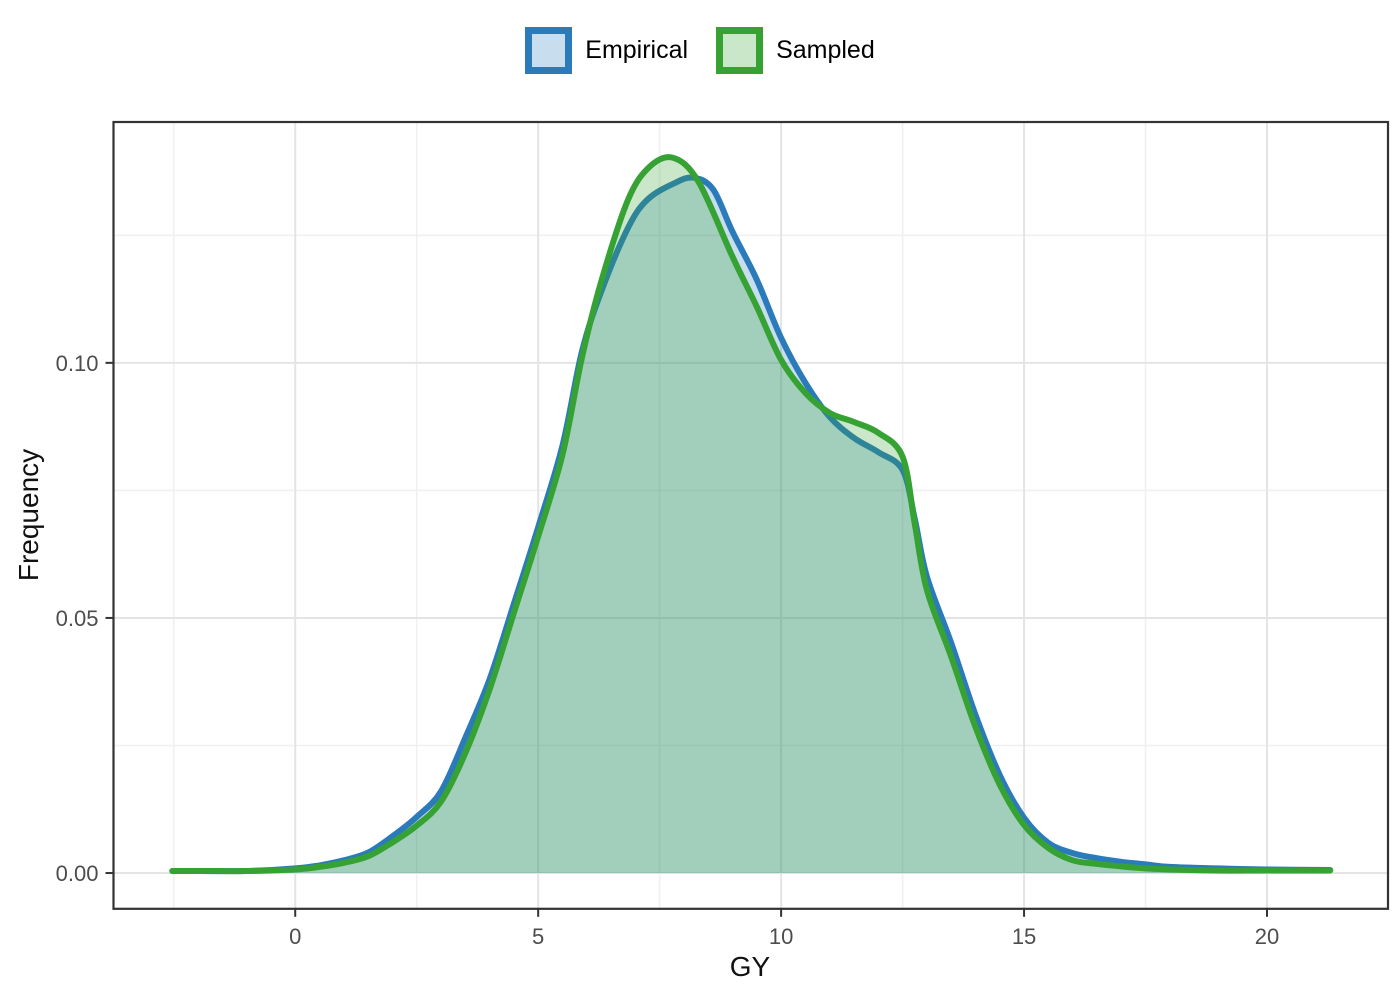 Image resolution: width=1400 pixels, height=1000 pixels. What do you see at coordinates (740, 50) in the screenshot?
I see `legend-key-sampled-swatch` at bounding box center [740, 50].